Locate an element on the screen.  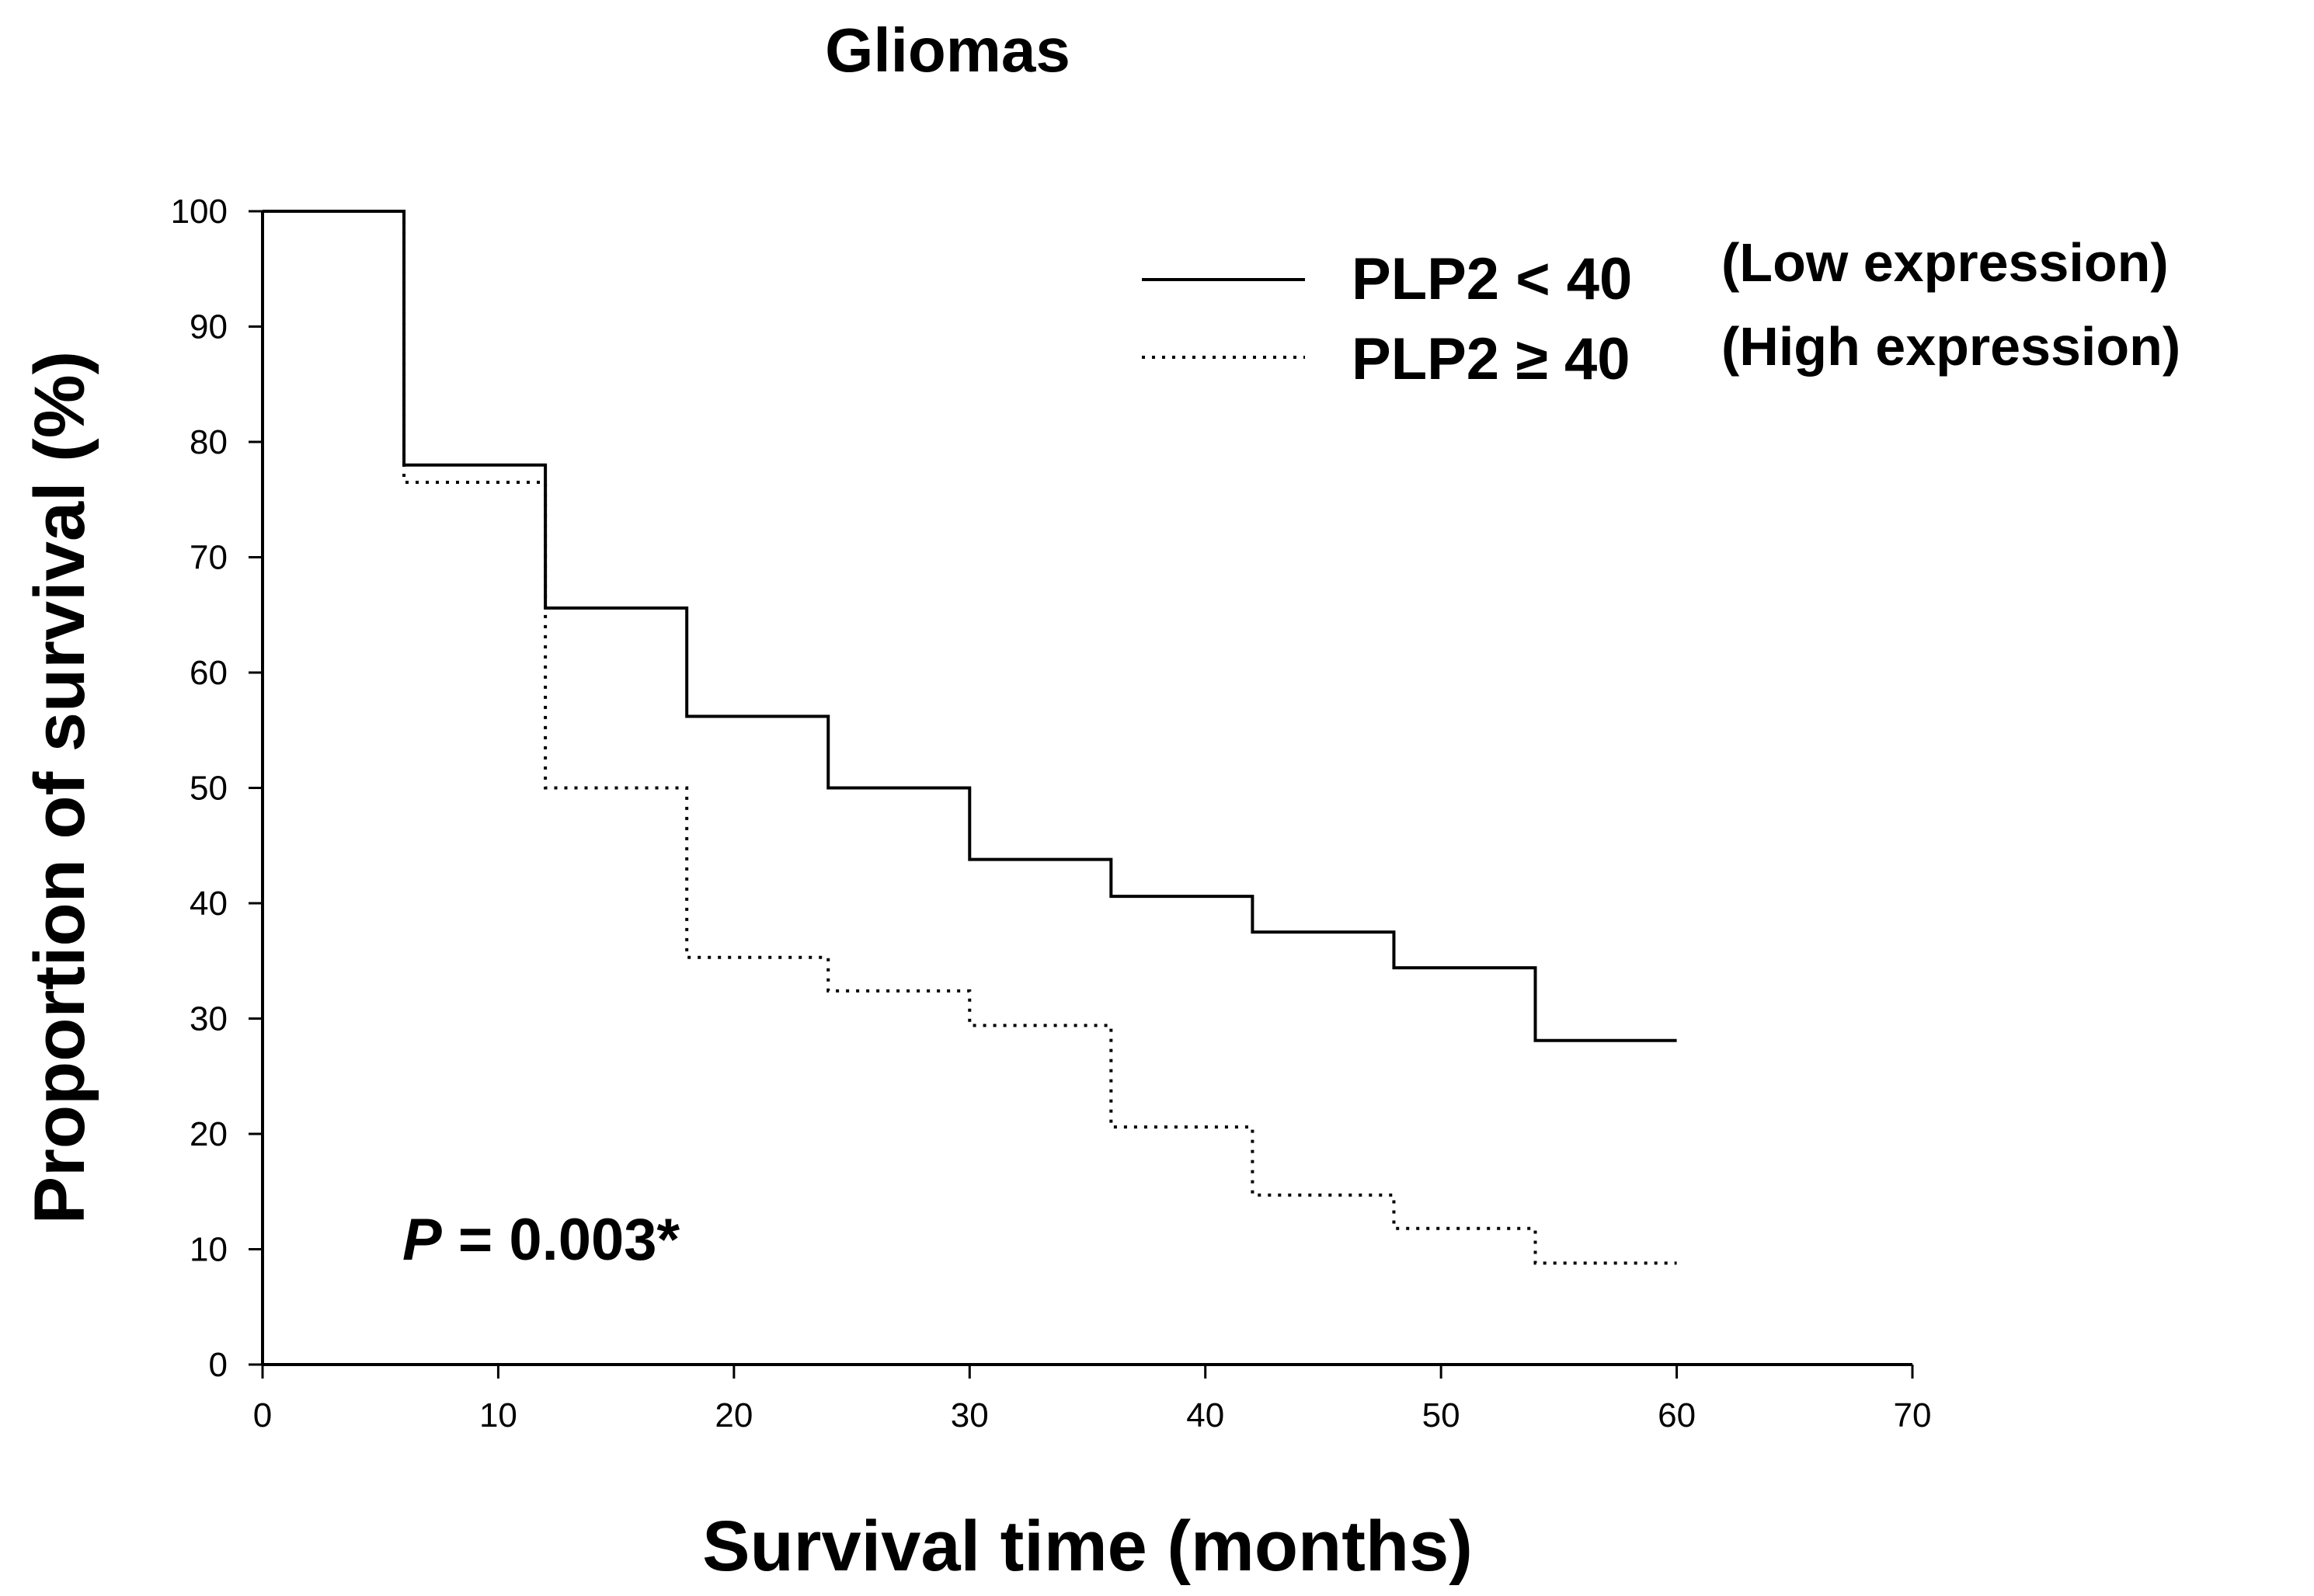
legend-label-high: PLP2 ≥ 40 is located at coordinates (1491, 359).